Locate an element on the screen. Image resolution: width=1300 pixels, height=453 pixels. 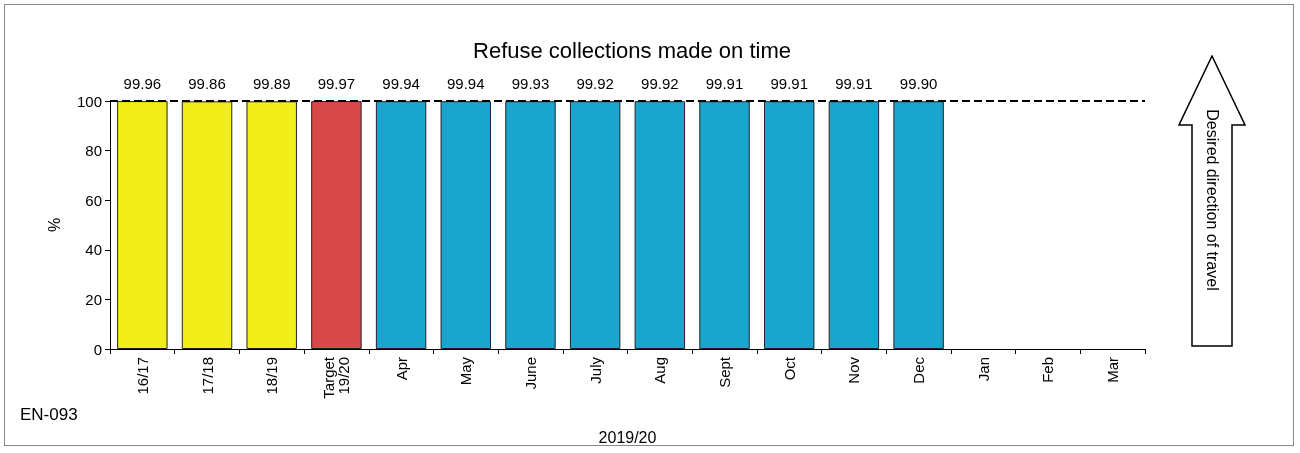
x-tick-label: May is located at coordinates (466, 371).